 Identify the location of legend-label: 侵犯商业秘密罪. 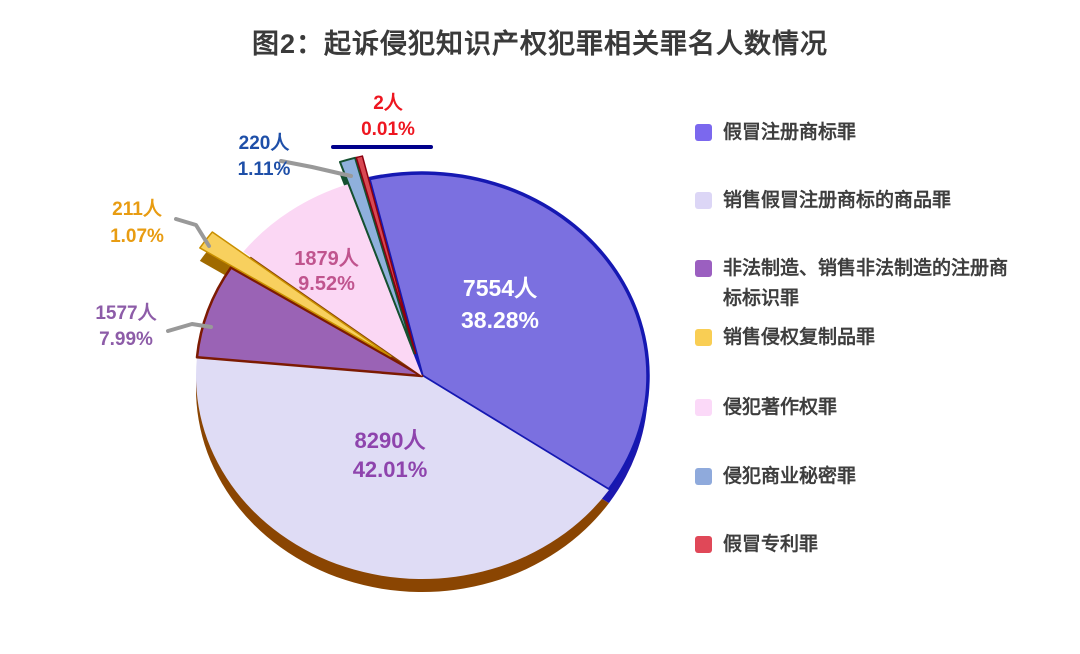
(790, 476).